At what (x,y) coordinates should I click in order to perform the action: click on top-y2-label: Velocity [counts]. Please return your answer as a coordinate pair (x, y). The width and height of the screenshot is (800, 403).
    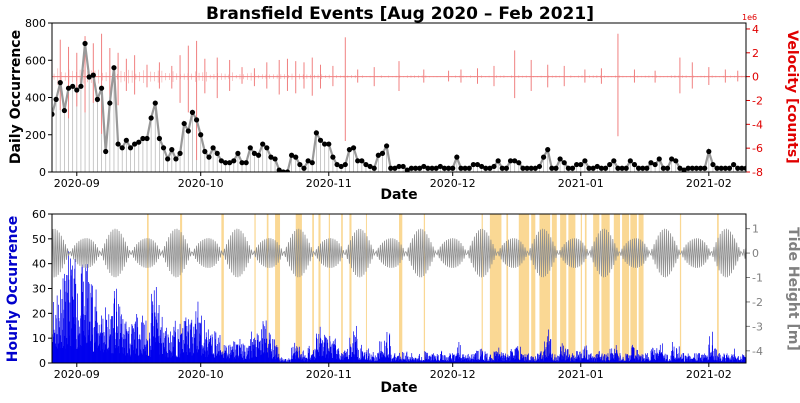
    Looking at the image, I should click on (792, 96).